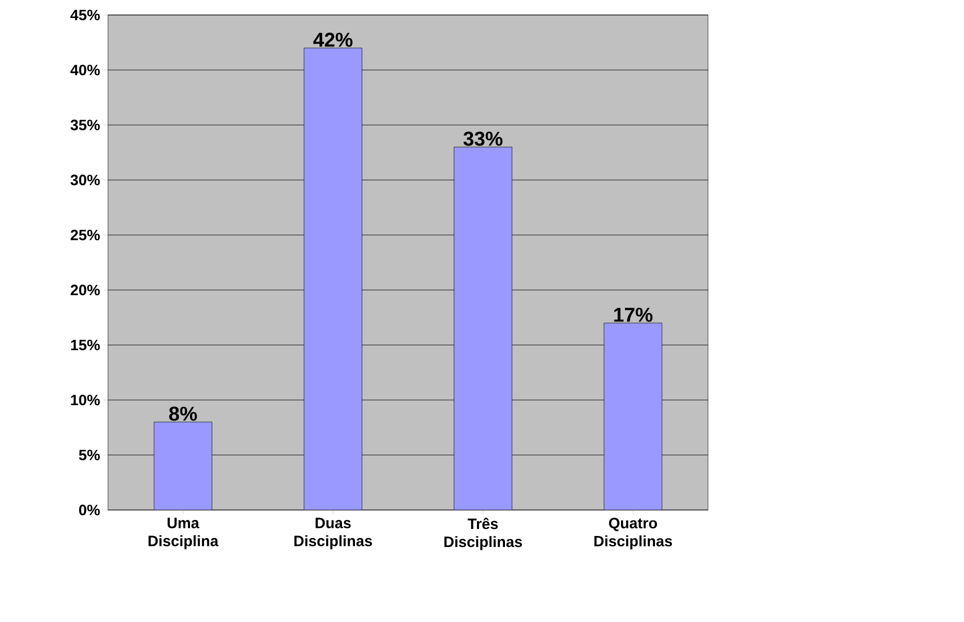 Image resolution: width=964 pixels, height=622 pixels. I want to click on y-tick-label: 15%, so click(85, 345).